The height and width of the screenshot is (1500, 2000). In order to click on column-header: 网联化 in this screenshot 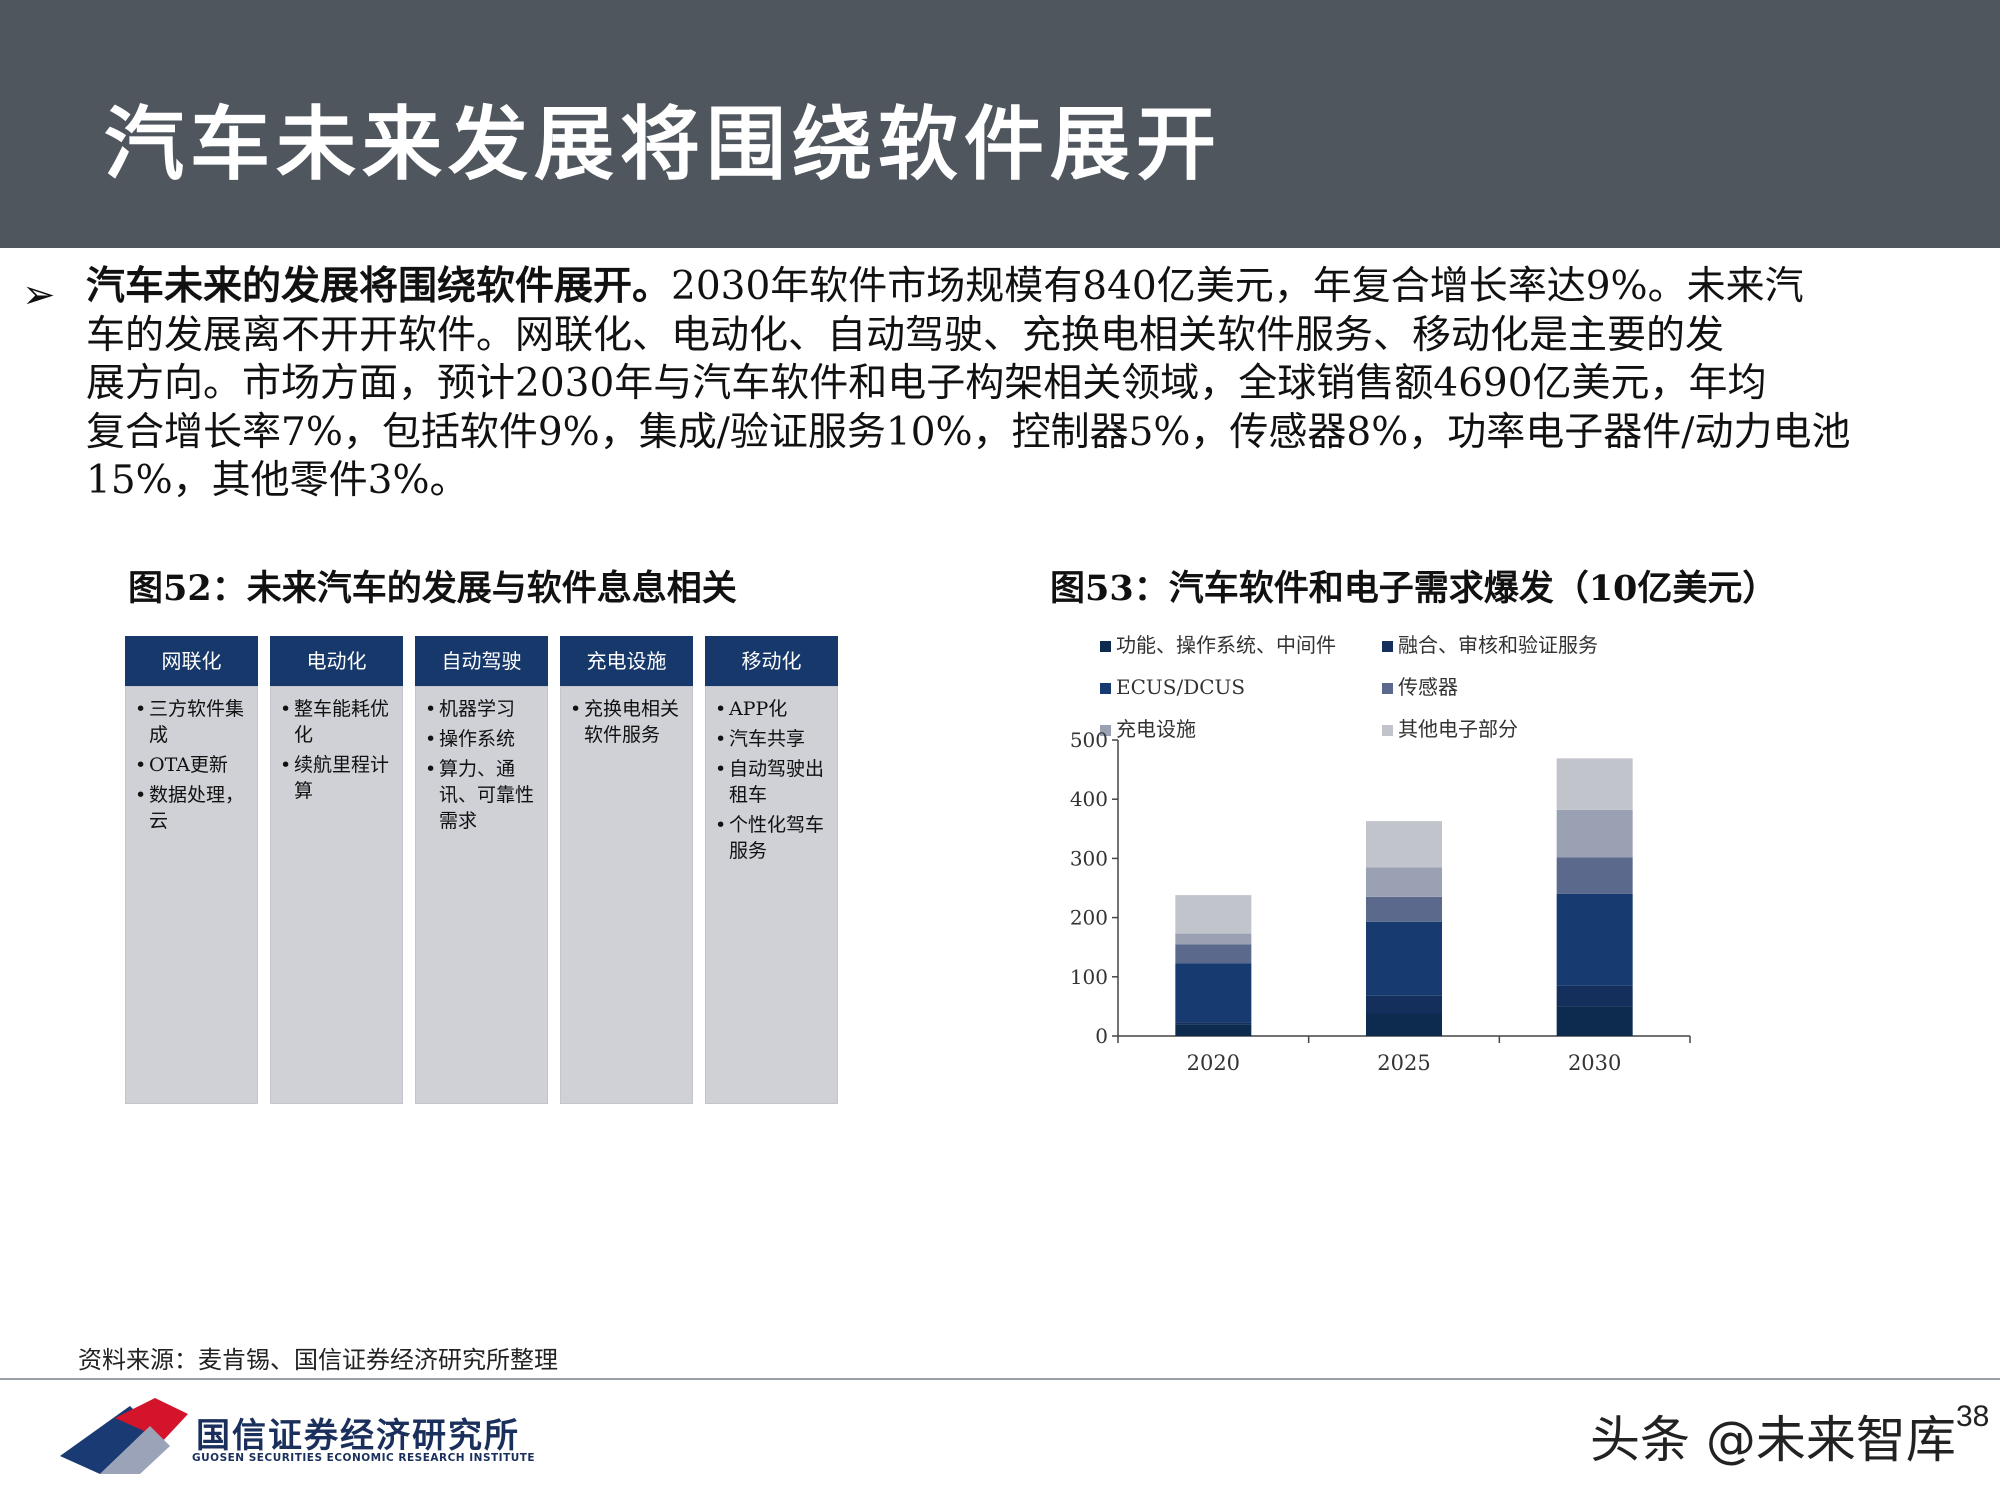, I will do `click(191, 661)`.